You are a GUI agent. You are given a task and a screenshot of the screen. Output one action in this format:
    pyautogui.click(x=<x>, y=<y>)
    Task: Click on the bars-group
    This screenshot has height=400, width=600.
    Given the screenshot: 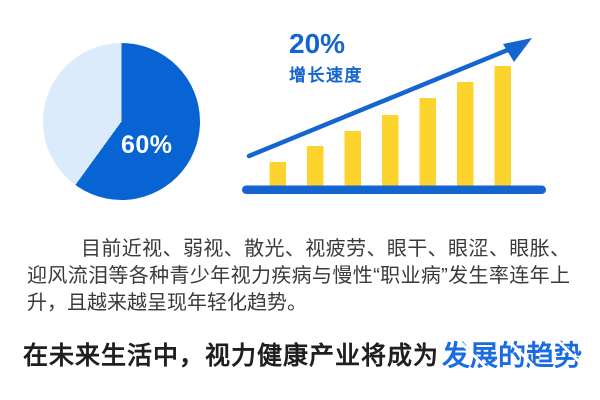 What is the action you would take?
    pyautogui.click(x=390, y=126)
    